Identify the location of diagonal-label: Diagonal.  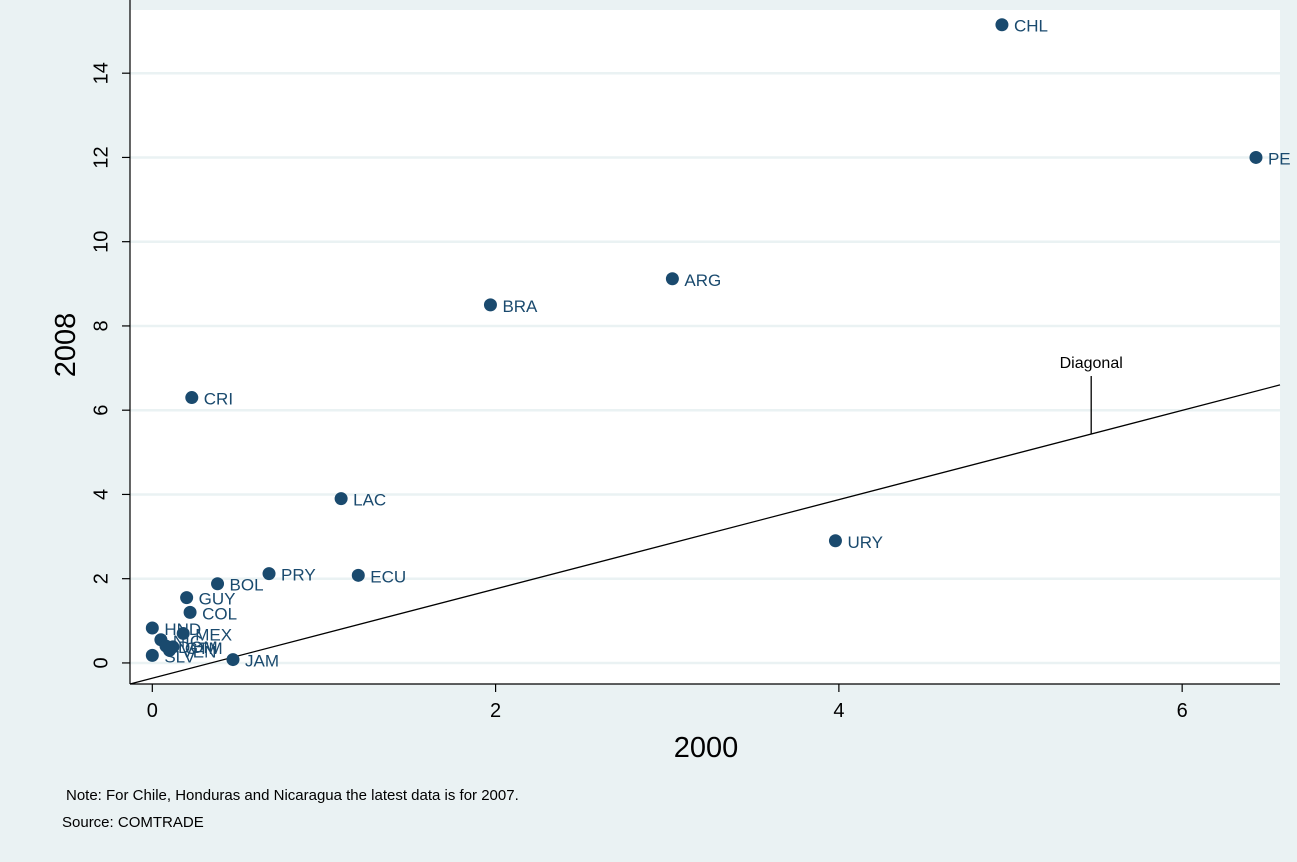
(1091, 363).